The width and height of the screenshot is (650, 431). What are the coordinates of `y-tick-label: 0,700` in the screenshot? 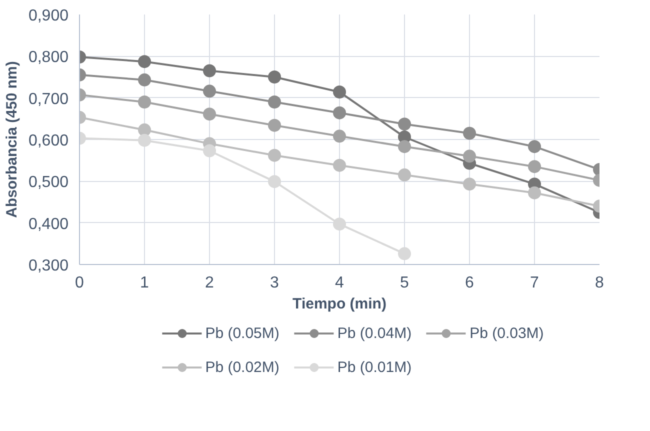 It's located at (48, 99).